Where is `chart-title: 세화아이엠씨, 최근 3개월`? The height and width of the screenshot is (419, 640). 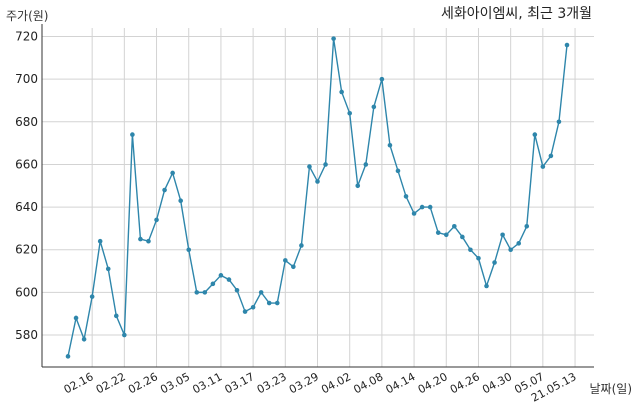
chart-title: 세화아이엠씨, 최근 3개월 is located at coordinates (516, 14).